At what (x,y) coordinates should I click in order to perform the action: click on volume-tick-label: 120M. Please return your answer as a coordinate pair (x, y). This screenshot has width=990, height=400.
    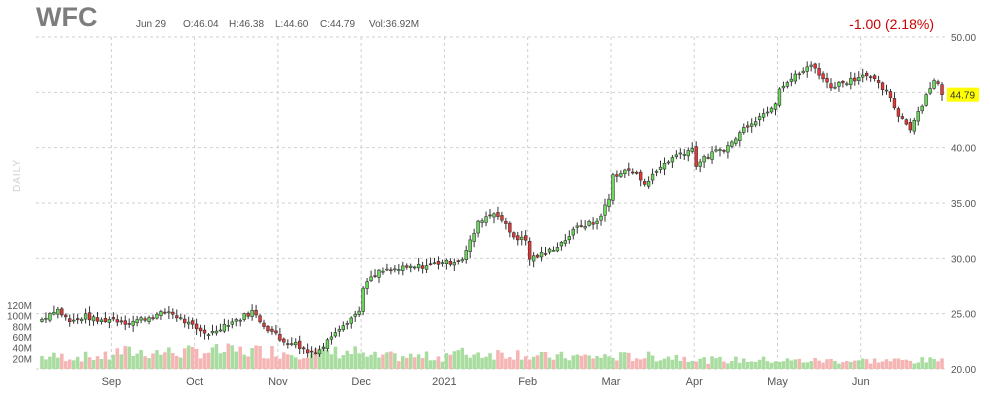
    Looking at the image, I should click on (19, 306).